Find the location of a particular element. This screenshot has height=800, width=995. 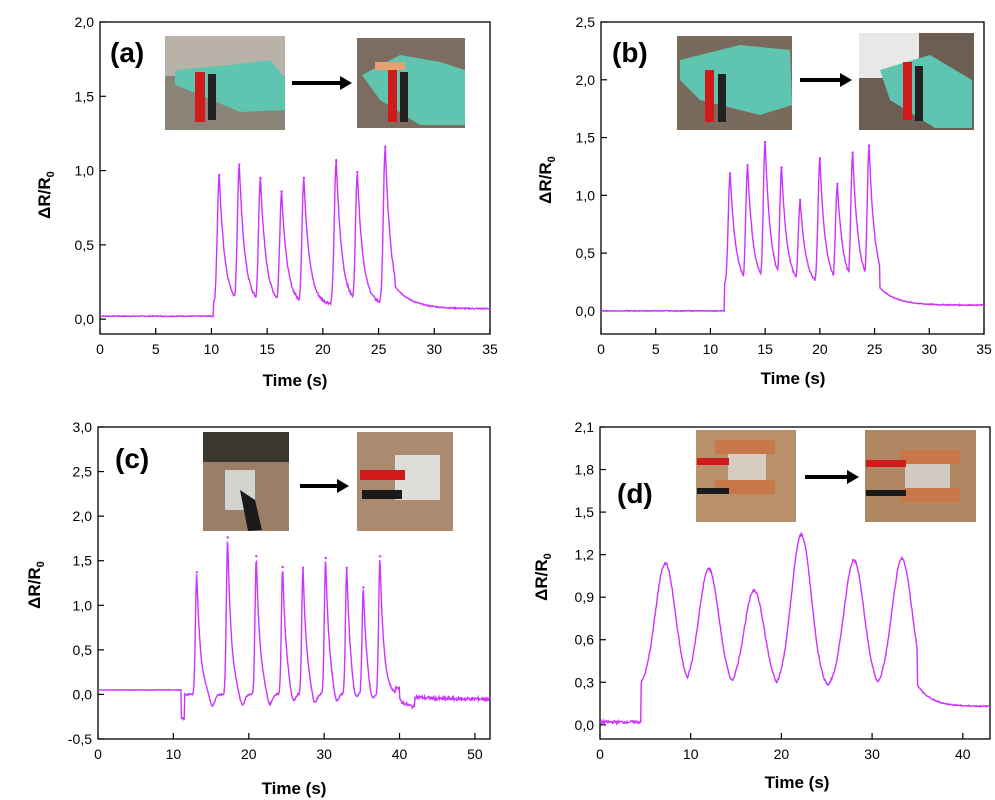

y-tick-label: 0,3 is located at coordinates (585, 682).